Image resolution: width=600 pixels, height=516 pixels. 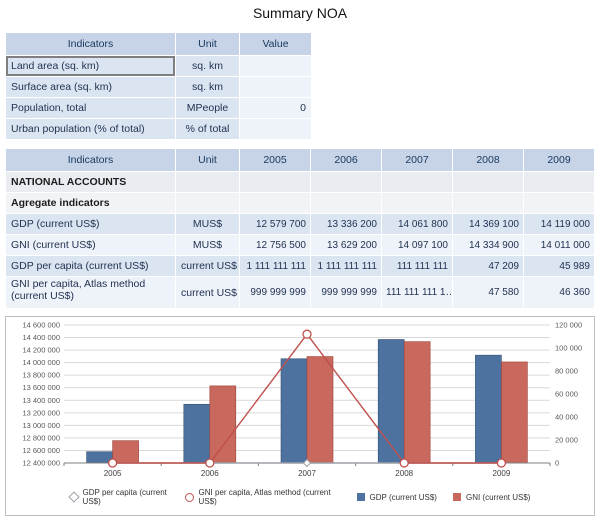 I want to click on svg-text: 13 200 000, so click(x=41, y=412).